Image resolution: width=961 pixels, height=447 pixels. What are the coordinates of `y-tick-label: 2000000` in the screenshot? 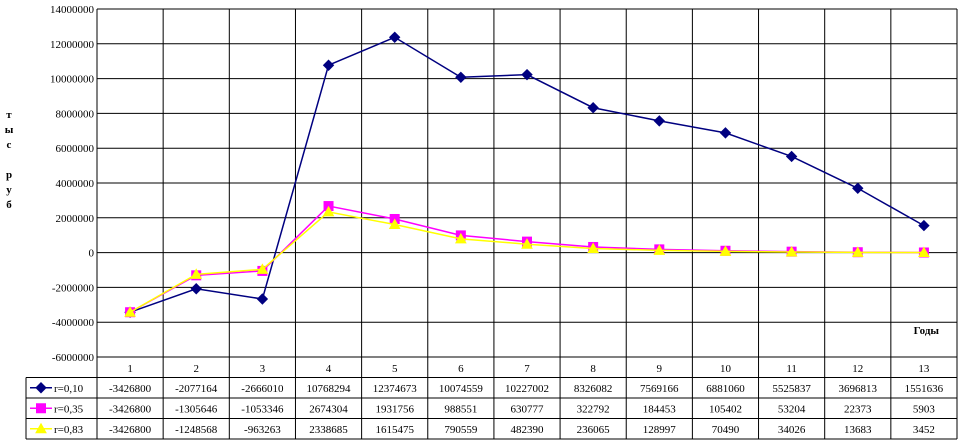 It's located at (75, 219).